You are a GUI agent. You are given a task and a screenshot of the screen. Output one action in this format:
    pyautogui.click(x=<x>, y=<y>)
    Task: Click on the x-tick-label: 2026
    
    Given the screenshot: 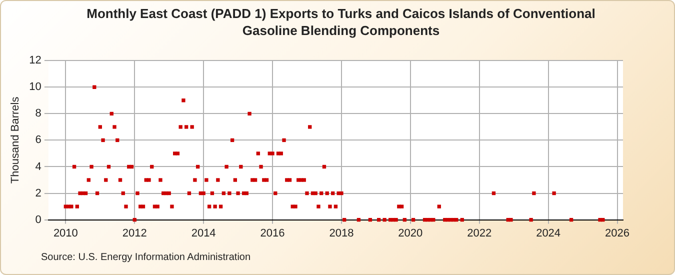 What is the action you would take?
    pyautogui.click(x=617, y=233)
    